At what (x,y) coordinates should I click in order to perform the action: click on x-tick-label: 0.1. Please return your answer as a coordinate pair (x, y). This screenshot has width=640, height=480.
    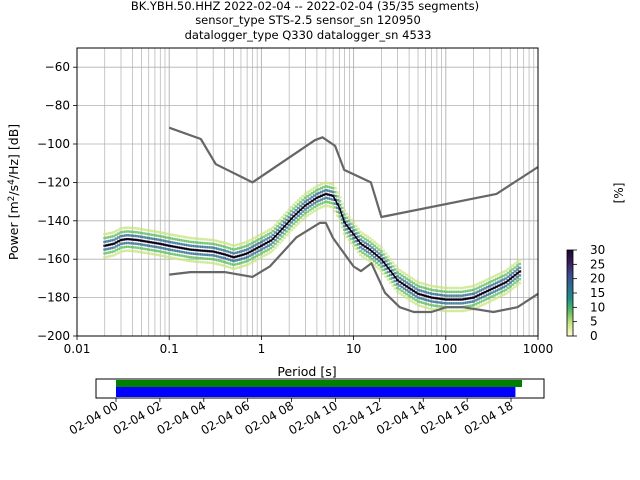
    Looking at the image, I should click on (169, 349).